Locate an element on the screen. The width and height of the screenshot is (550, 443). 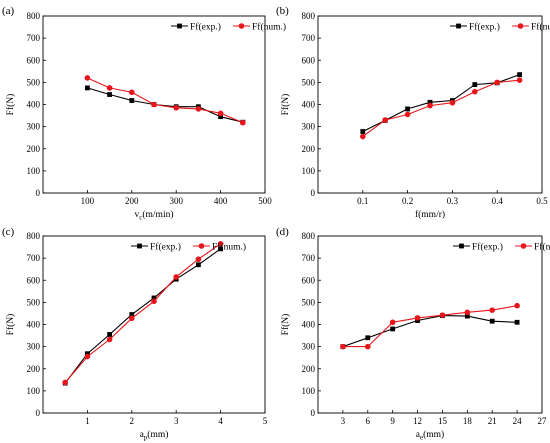
x-tick-label: 0.2 is located at coordinates (407, 201).